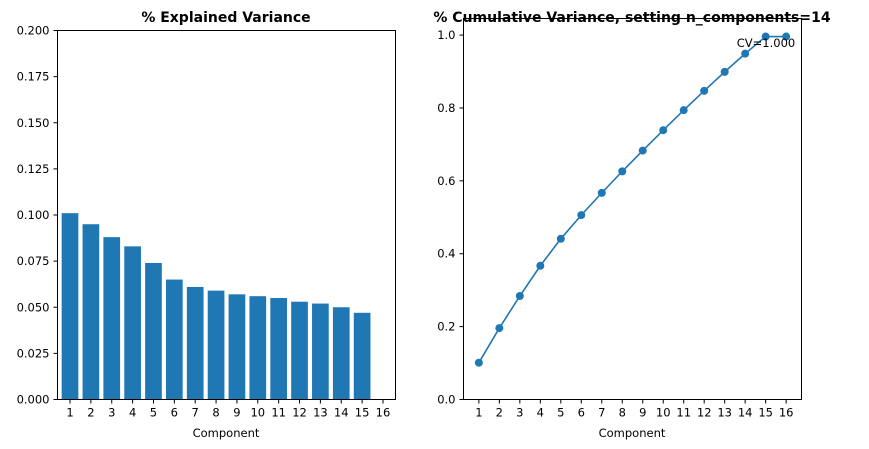 This screenshot has height=449, width=869. I want to click on chart1-title: % Explained Variance, so click(225, 18).